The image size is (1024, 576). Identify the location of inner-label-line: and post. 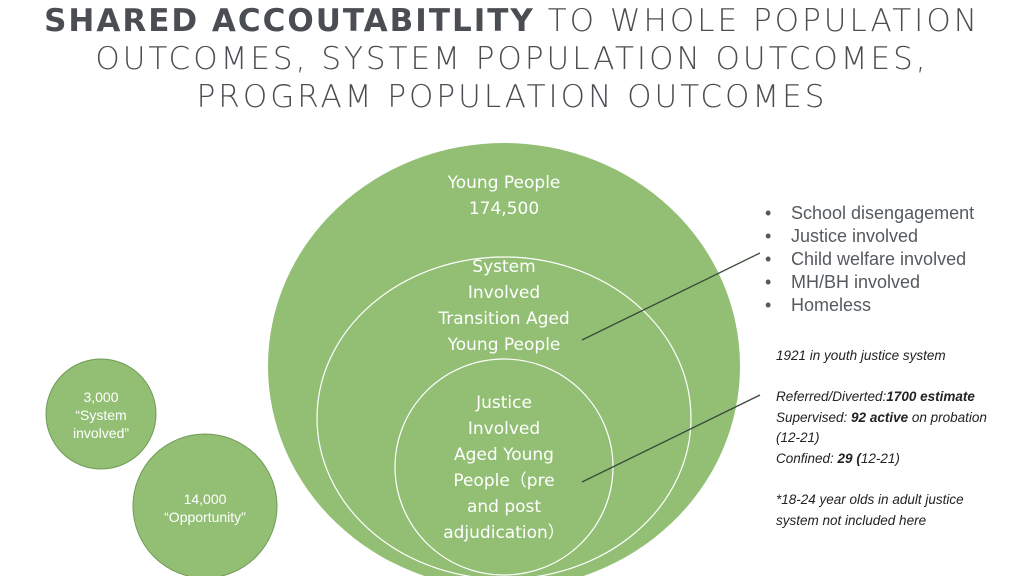
(504, 507).